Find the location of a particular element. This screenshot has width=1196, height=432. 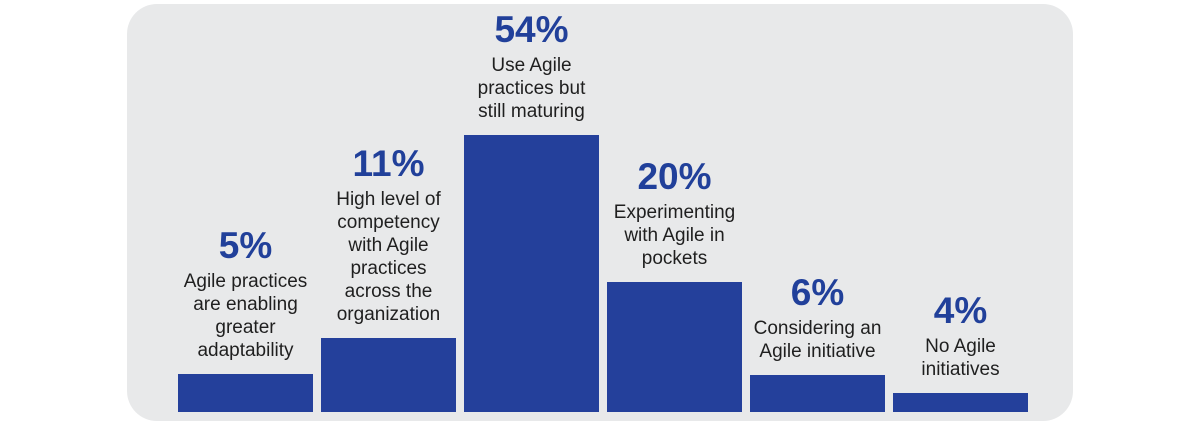

bar-column: 4% No Agile initiatives is located at coordinates (960, 351).